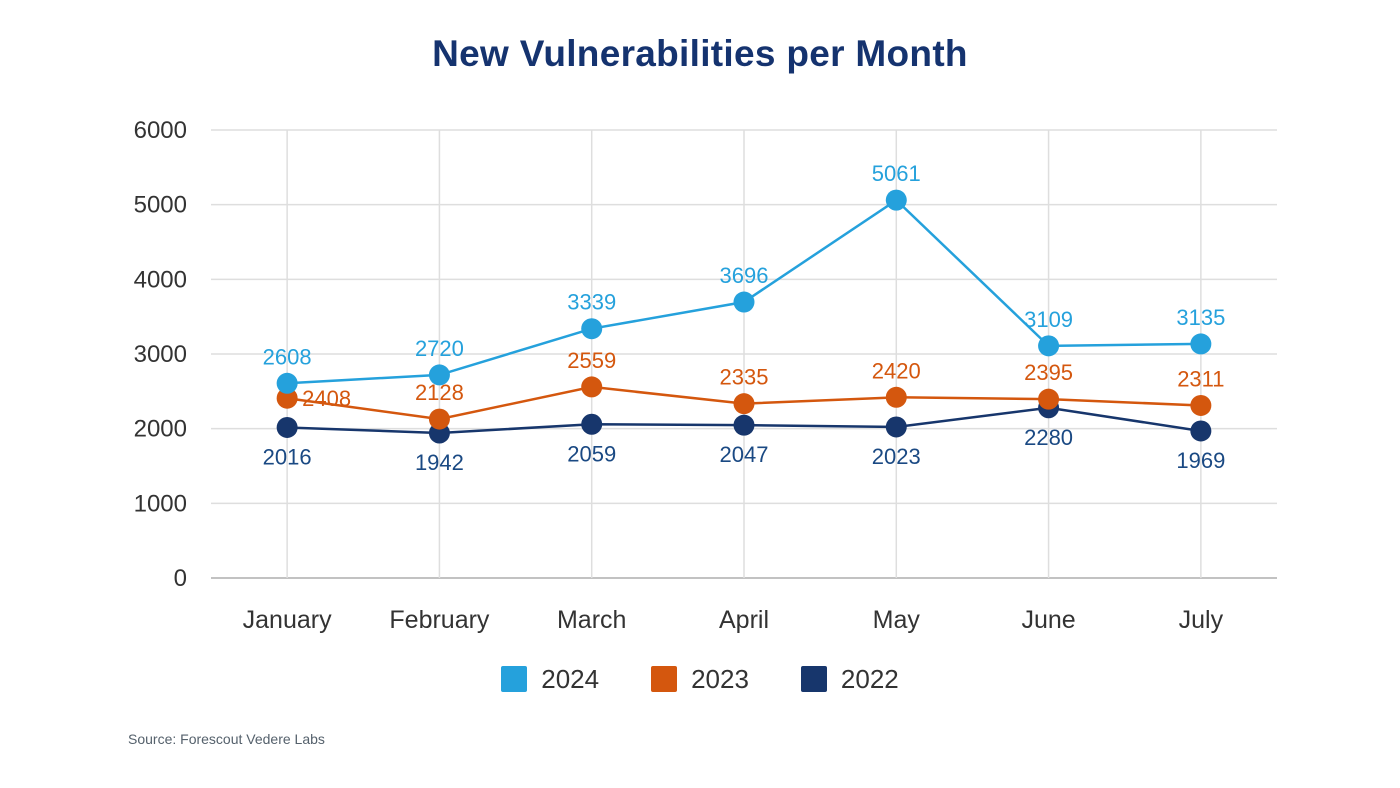 This screenshot has height=788, width=1400. What do you see at coordinates (869, 679) in the screenshot?
I see `legend-label-2022: 2022` at bounding box center [869, 679].